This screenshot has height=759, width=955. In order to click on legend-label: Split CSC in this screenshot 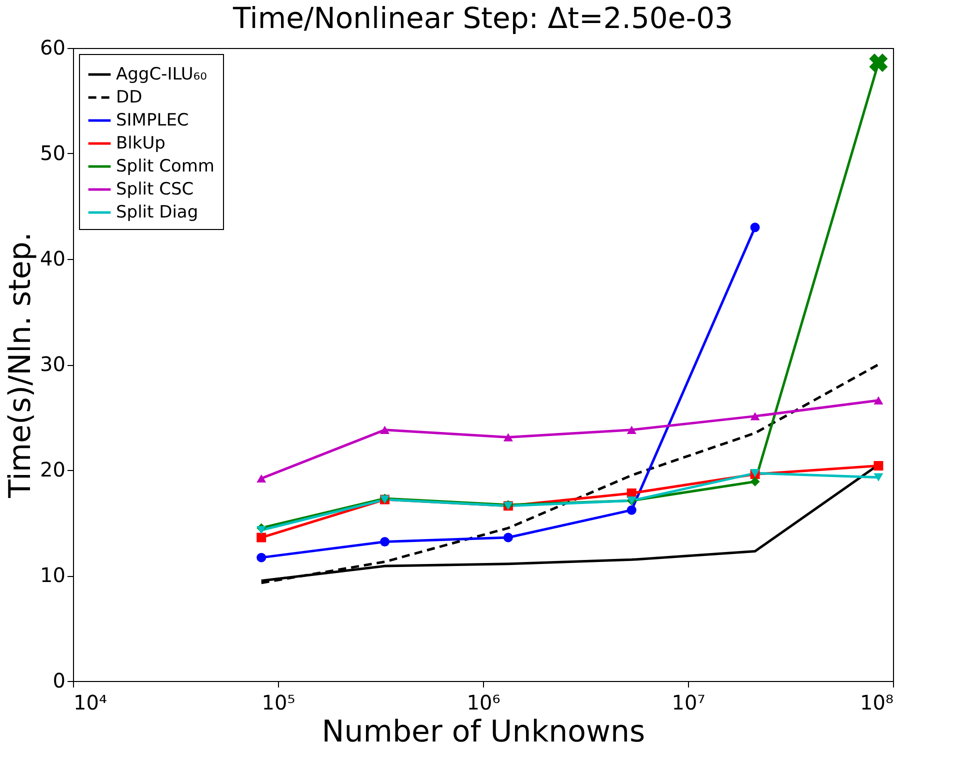, I will do `click(155, 190)`.